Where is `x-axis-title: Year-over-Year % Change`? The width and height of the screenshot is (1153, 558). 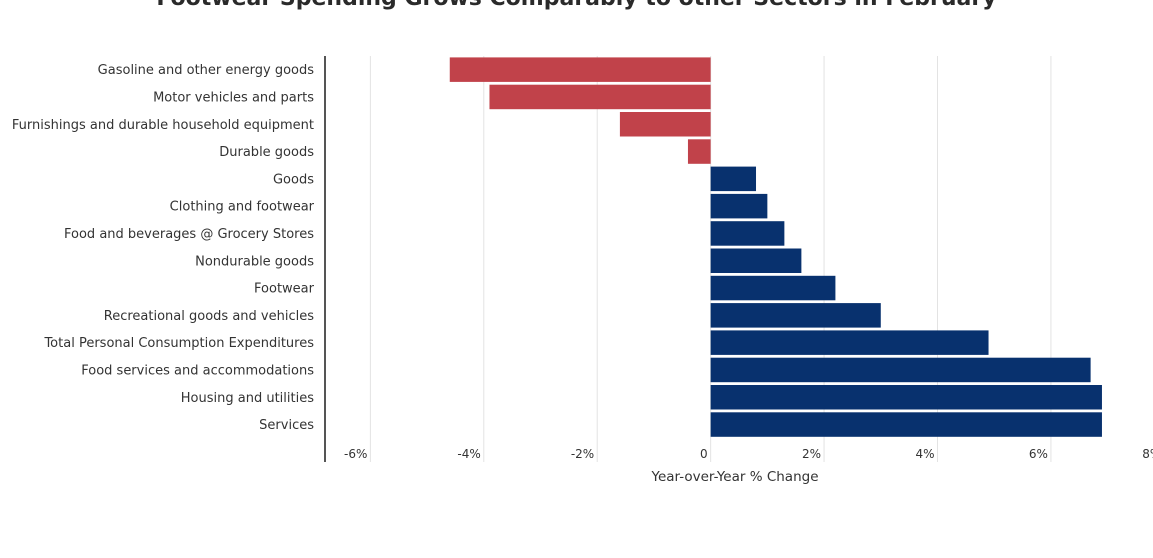 x-axis-title: Year-over-Year % Change is located at coordinates (734, 477).